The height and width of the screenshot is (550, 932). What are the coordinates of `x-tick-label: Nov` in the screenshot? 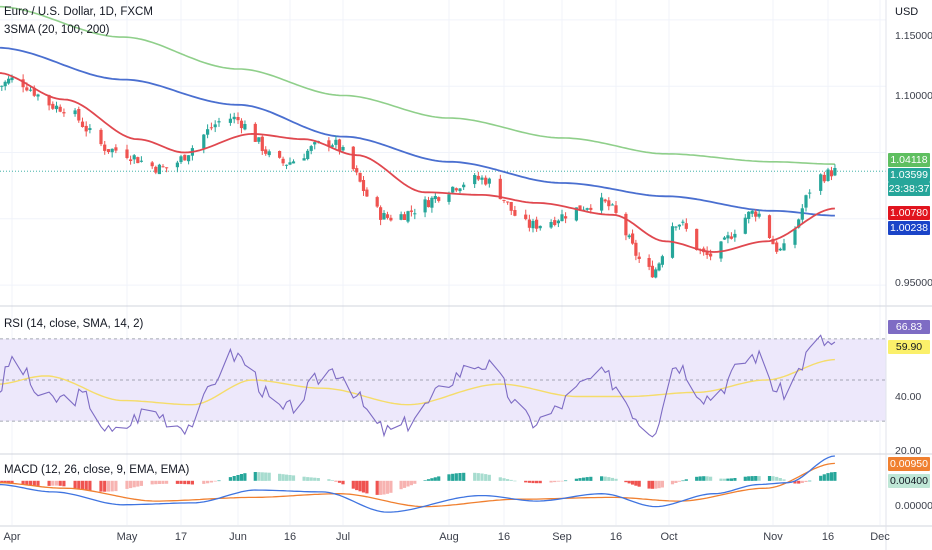 It's located at (773, 537).